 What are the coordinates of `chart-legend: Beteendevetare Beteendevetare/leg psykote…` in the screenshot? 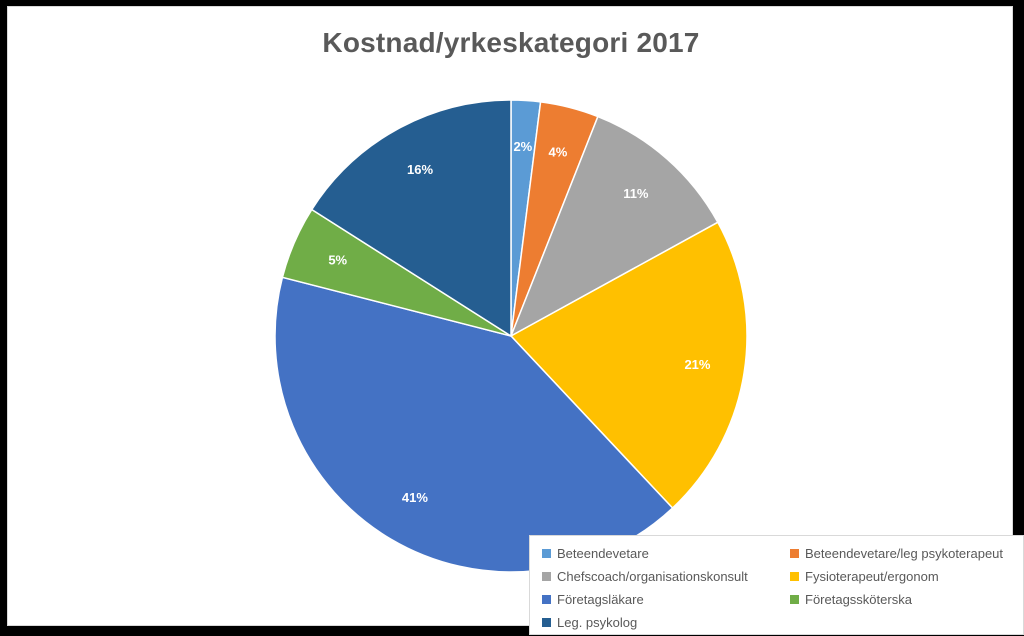 It's located at (776, 585).